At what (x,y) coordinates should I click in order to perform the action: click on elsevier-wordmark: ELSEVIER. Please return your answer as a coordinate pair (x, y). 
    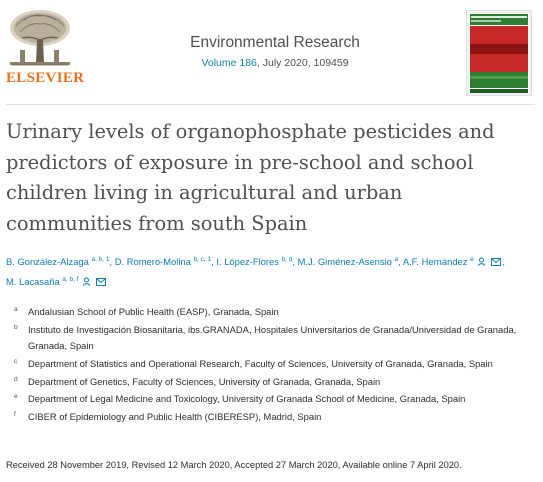
    Looking at the image, I should click on (45, 78).